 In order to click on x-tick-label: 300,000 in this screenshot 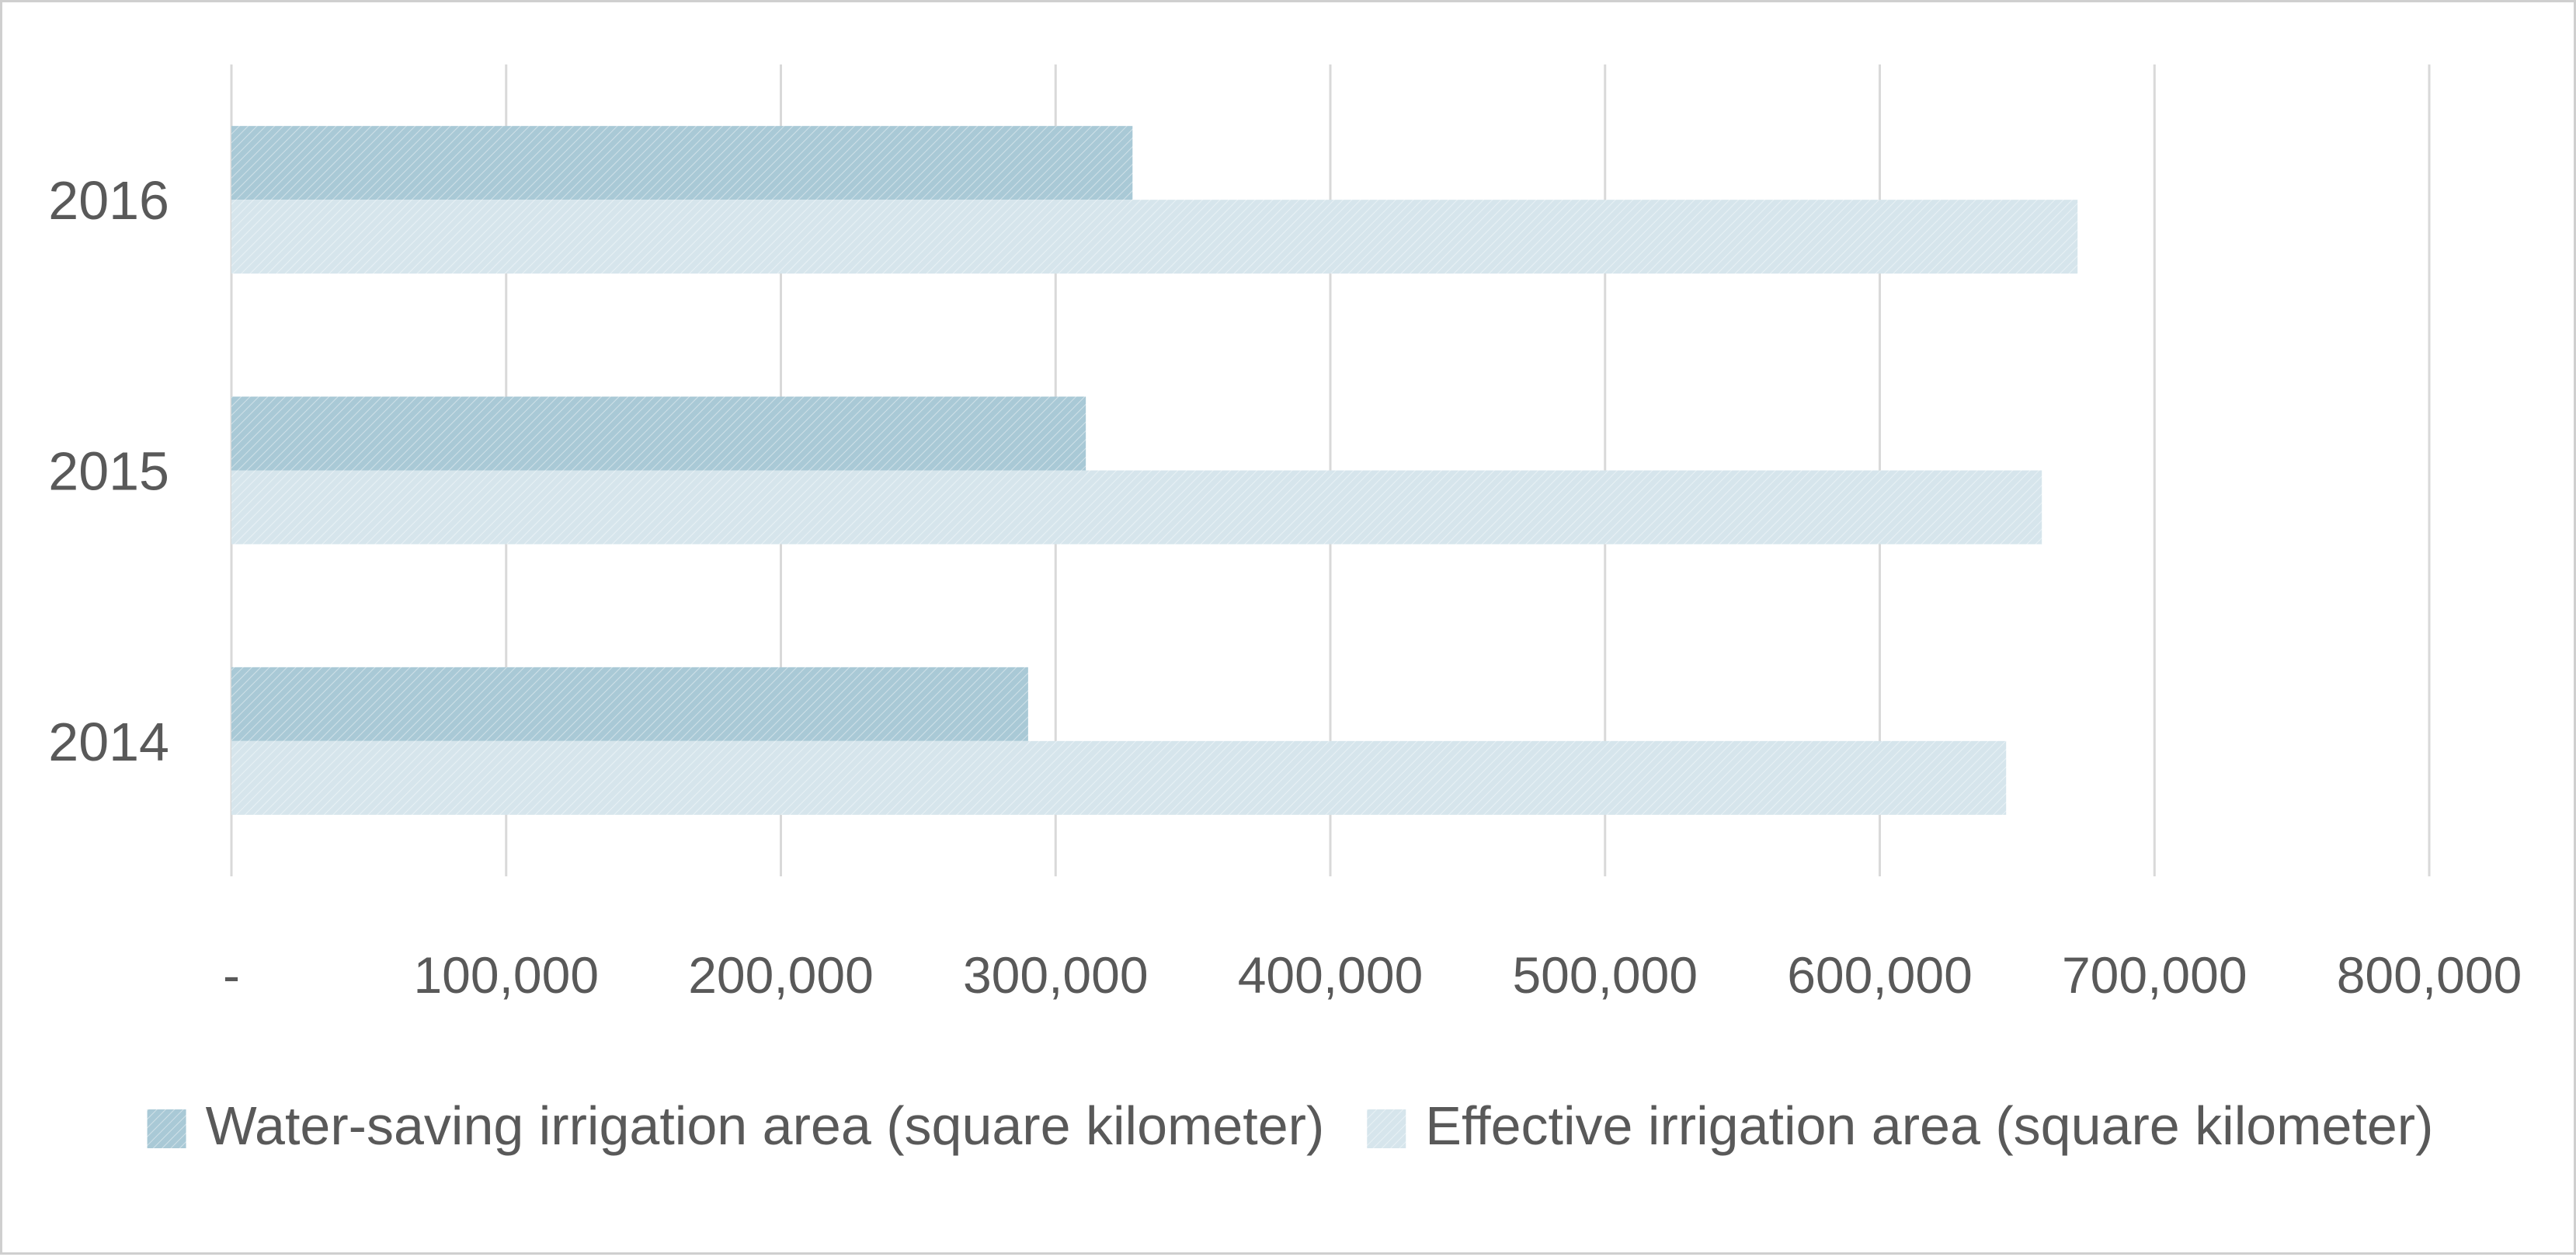, I will do `click(1056, 975)`.